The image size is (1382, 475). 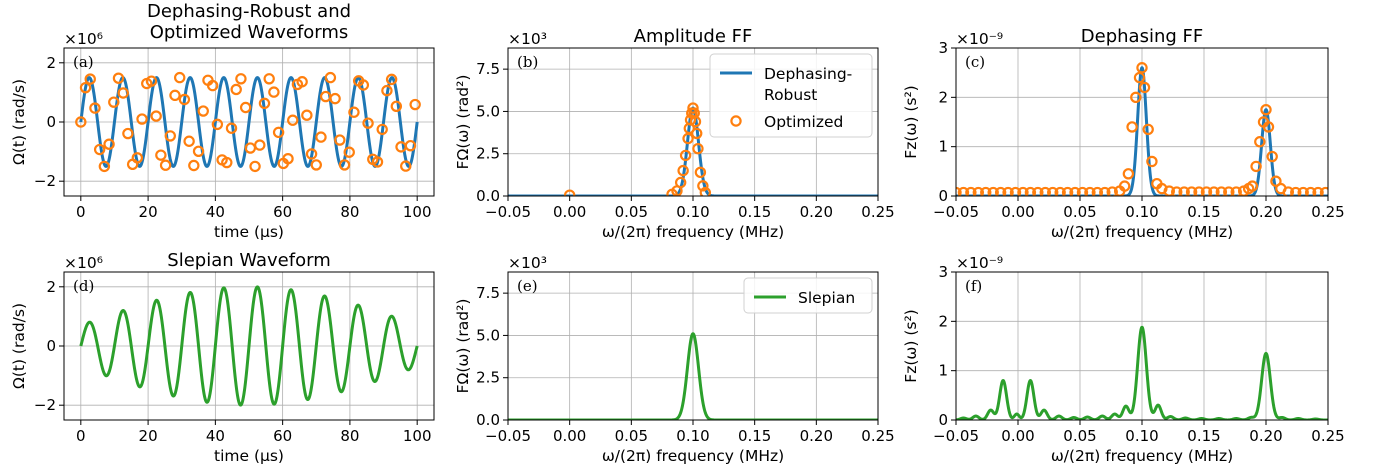 I want to click on y-tick-label: 5.0, so click(x=488, y=335).